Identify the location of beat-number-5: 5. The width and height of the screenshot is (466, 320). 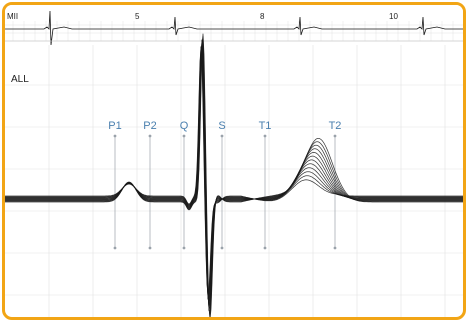
(137, 16).